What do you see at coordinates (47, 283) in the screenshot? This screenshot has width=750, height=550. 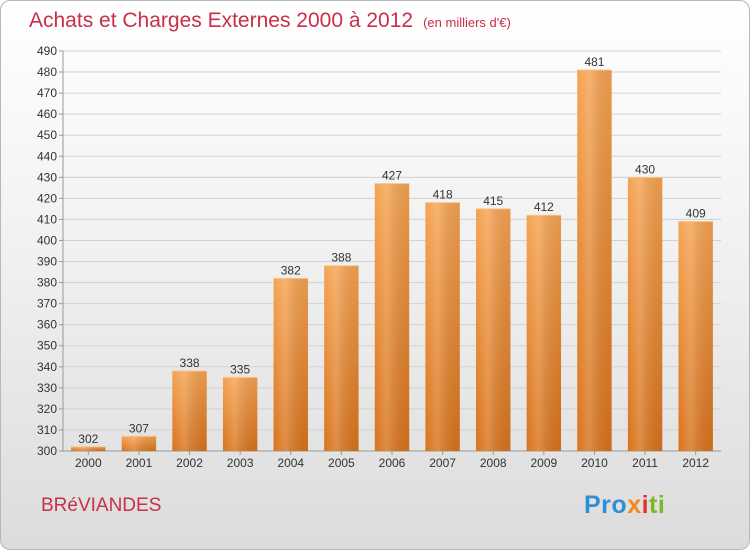 I see `y-tick-label: 380` at bounding box center [47, 283].